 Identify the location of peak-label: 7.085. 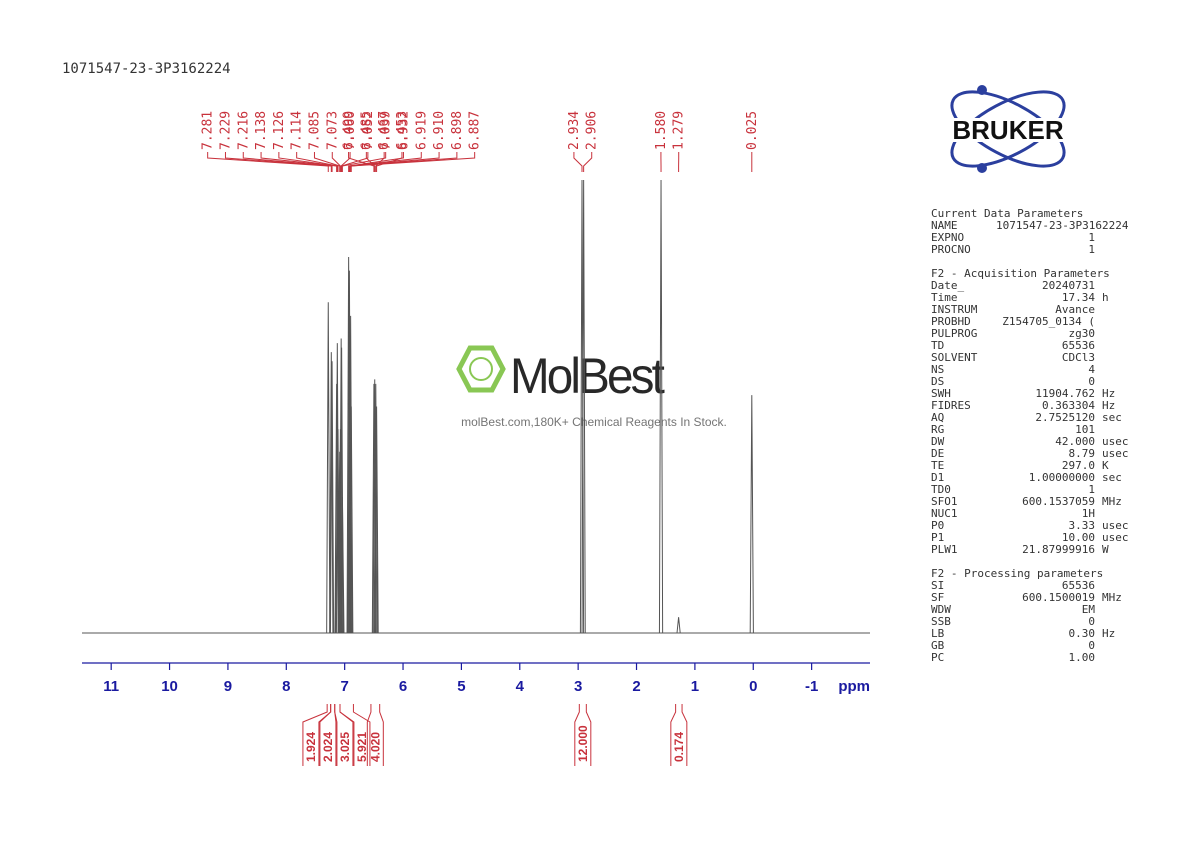
(314, 130).